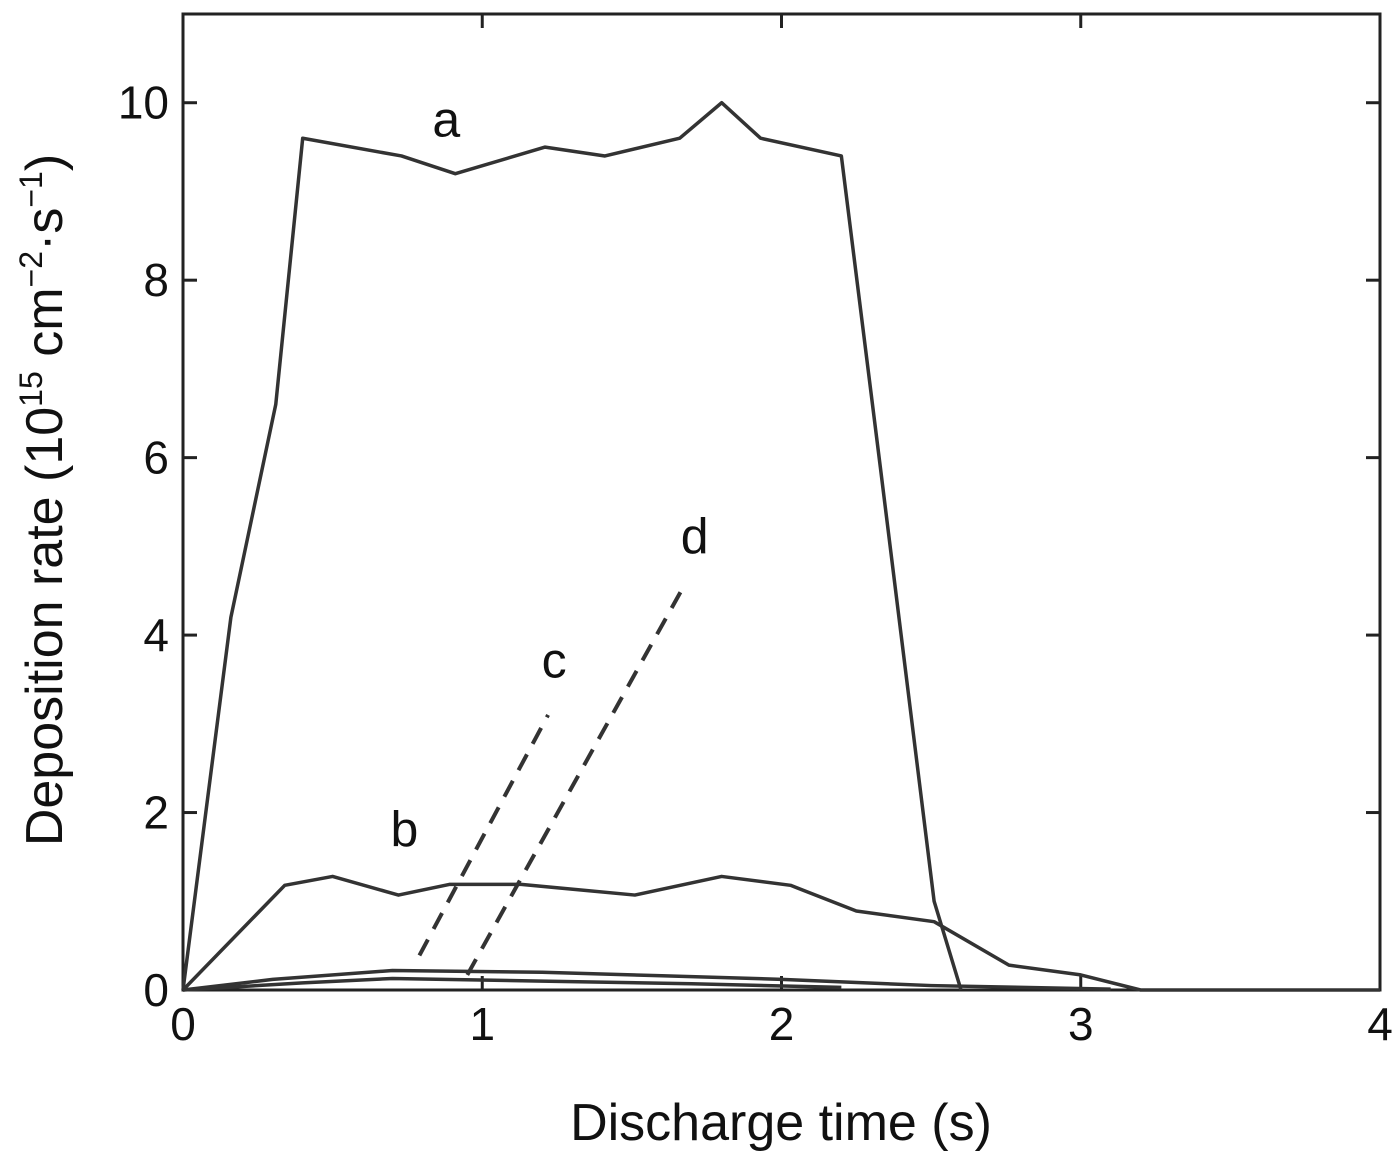 This screenshot has width=1400, height=1153. Describe the element at coordinates (156, 280) in the screenshot. I see `y-tick-label: 8` at that location.